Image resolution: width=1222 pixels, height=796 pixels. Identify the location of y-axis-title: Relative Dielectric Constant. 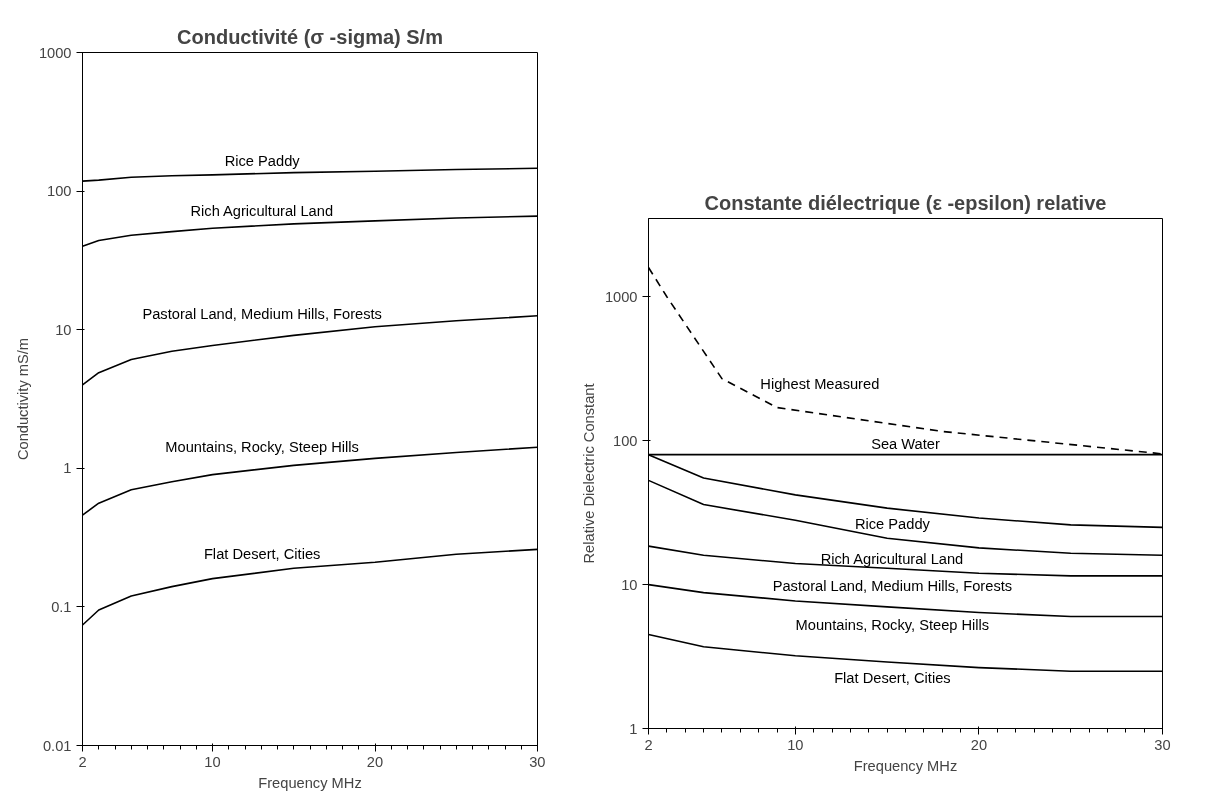
(588, 473).